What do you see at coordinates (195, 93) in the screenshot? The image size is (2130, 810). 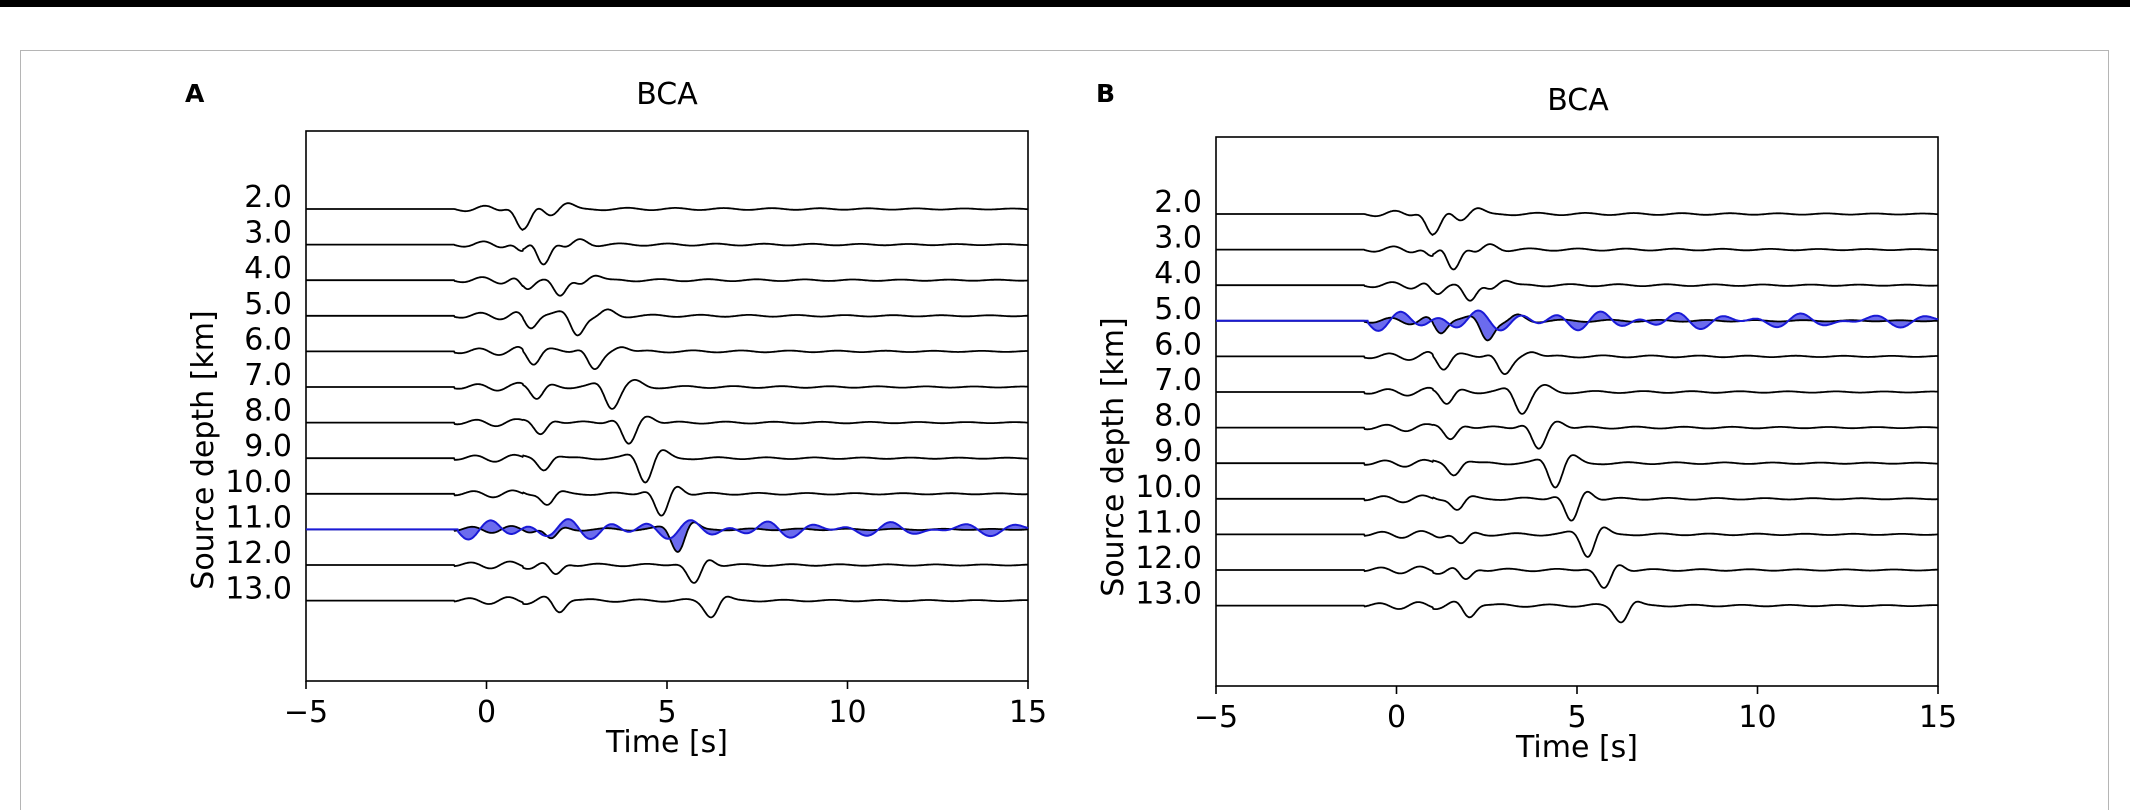 I see `panel-letter: A` at bounding box center [195, 93].